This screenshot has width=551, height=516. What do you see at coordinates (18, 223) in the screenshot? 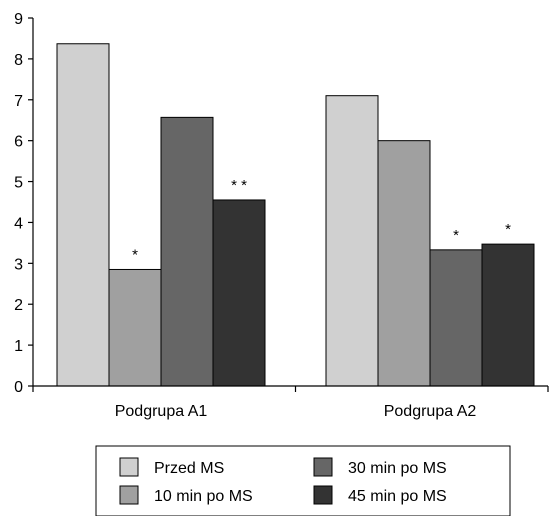
I see `y-tick-label: 4` at bounding box center [18, 223].